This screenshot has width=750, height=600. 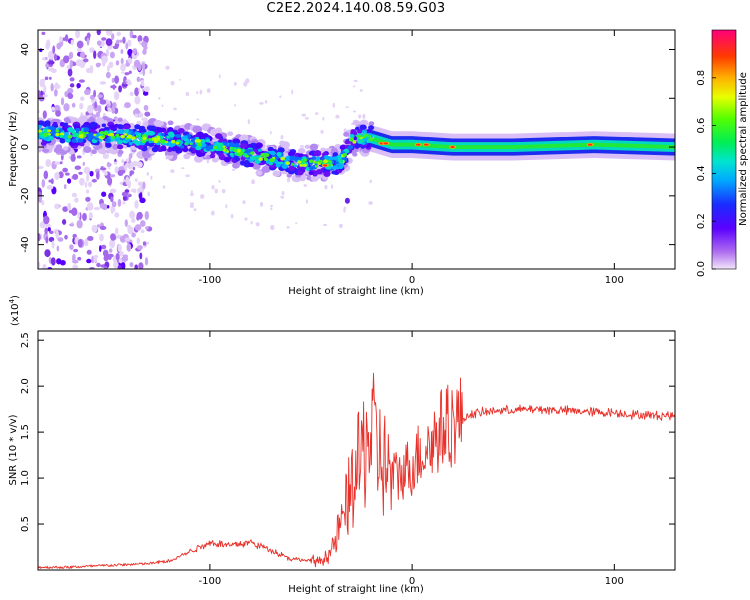 What do you see at coordinates (724, 149) in the screenshot?
I see `colorbar-gradient` at bounding box center [724, 149].